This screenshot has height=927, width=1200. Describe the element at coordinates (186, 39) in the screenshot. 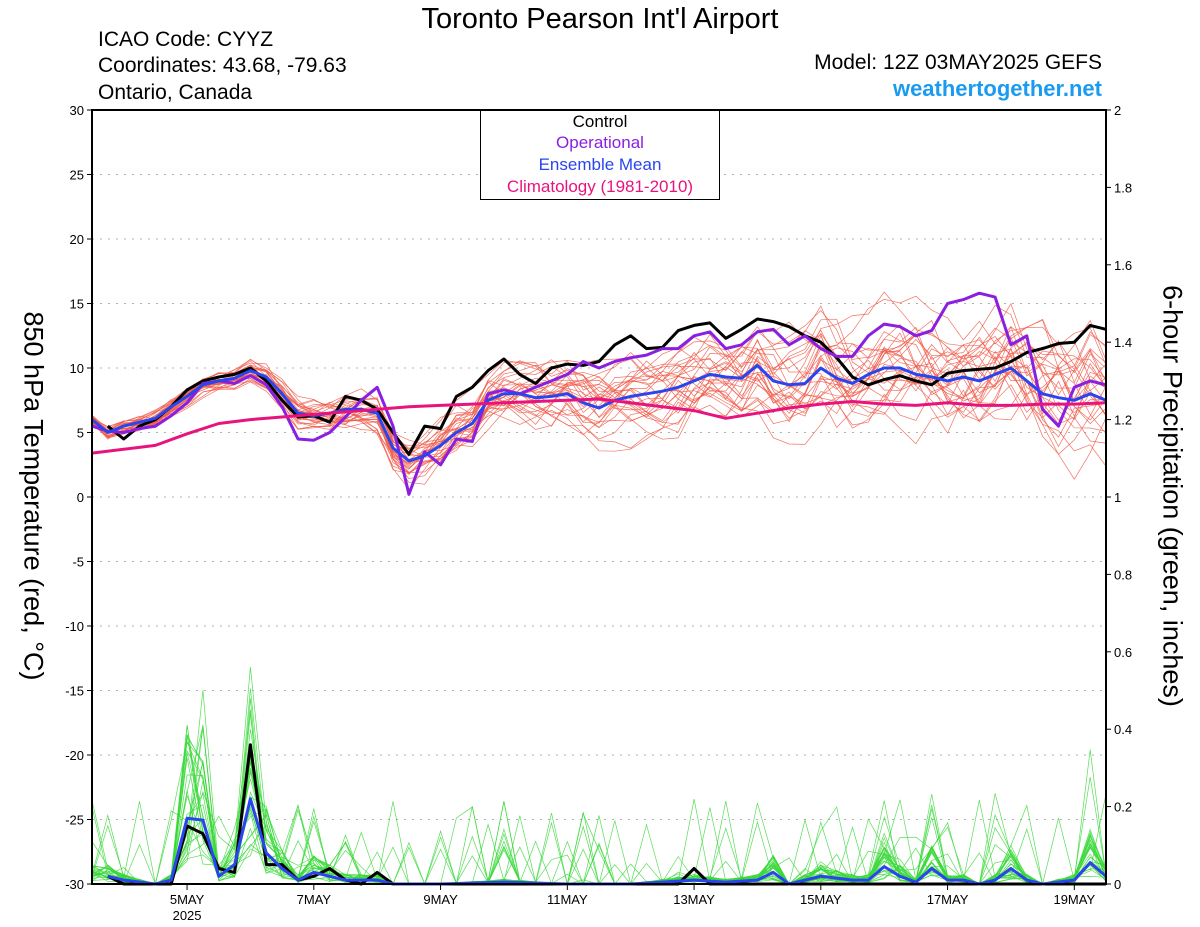

I see `icao-code: ICAO Code: CYYZ` at that location.